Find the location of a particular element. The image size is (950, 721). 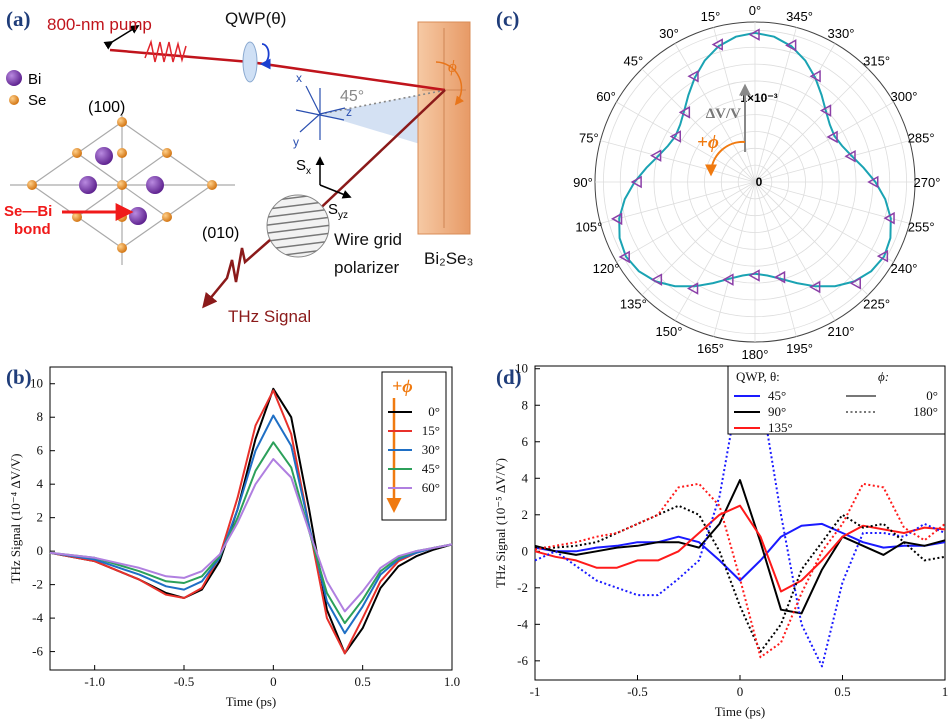

legend-label: 60° is located at coordinates (431, 487).